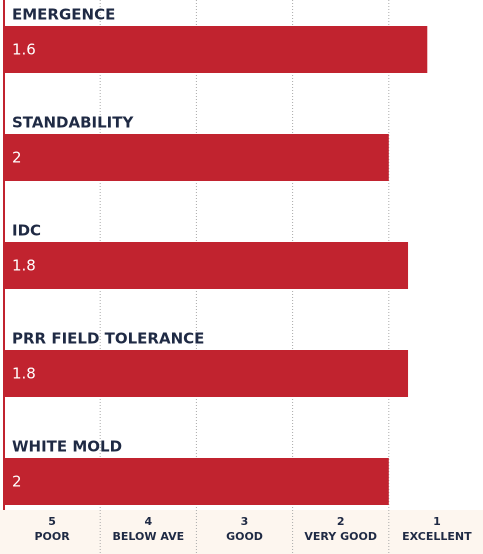 The height and width of the screenshot is (554, 483). I want to click on x-tick-label: 3, so click(245, 521).